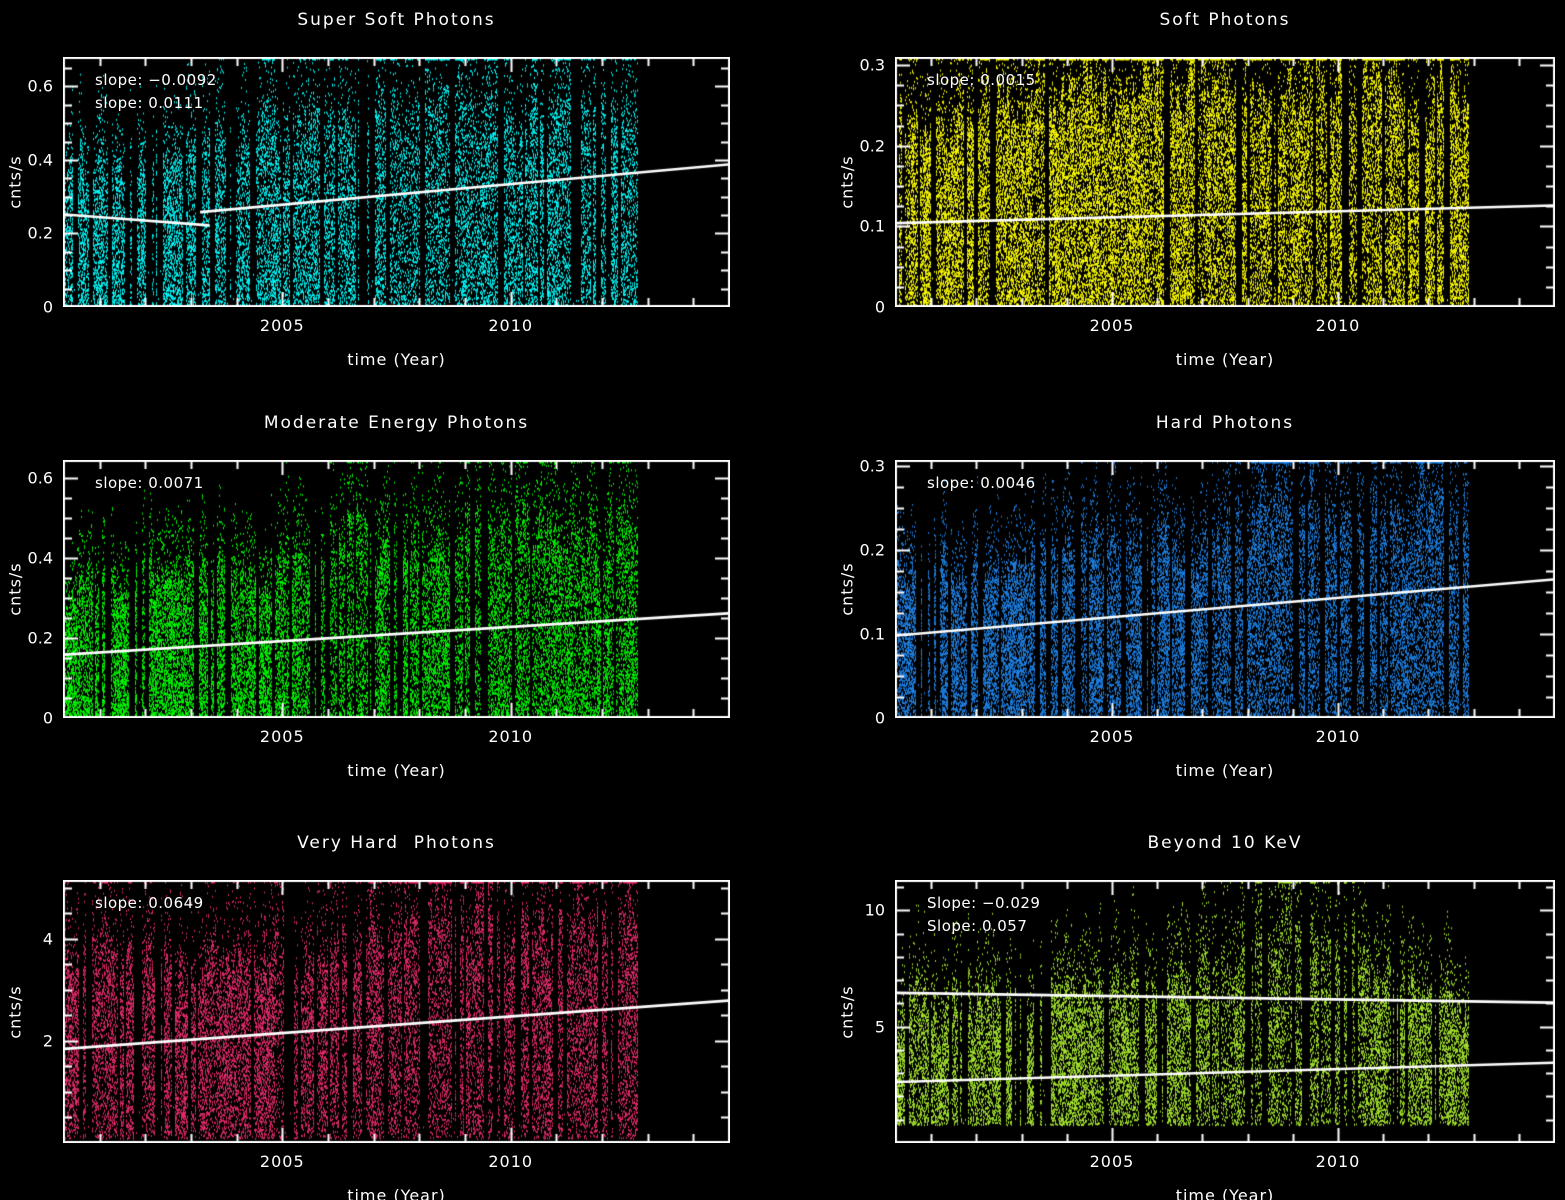 The image size is (1565, 1200). I want to click on slope-annotation: slope: −0.0092, so click(156, 80).